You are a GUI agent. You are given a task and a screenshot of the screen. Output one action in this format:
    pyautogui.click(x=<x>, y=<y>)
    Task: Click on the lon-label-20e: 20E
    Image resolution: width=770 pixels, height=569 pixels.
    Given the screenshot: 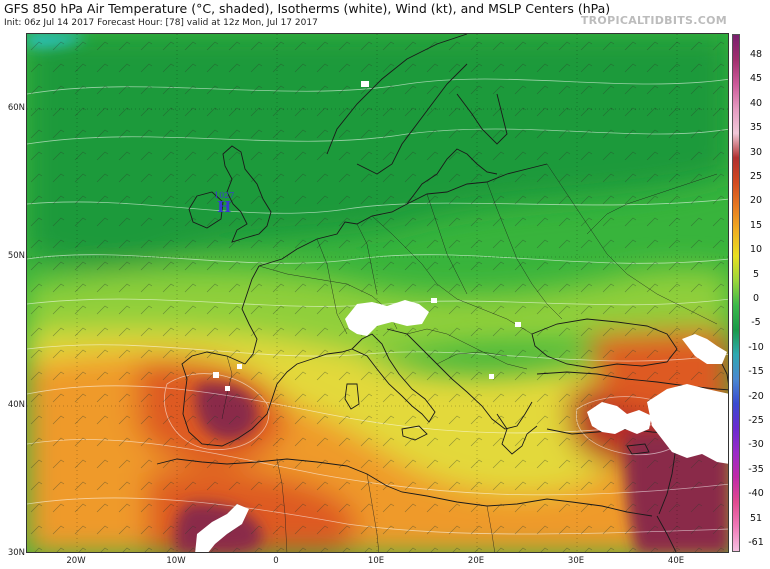 What is the action you would take?
    pyautogui.click(x=476, y=561)
    